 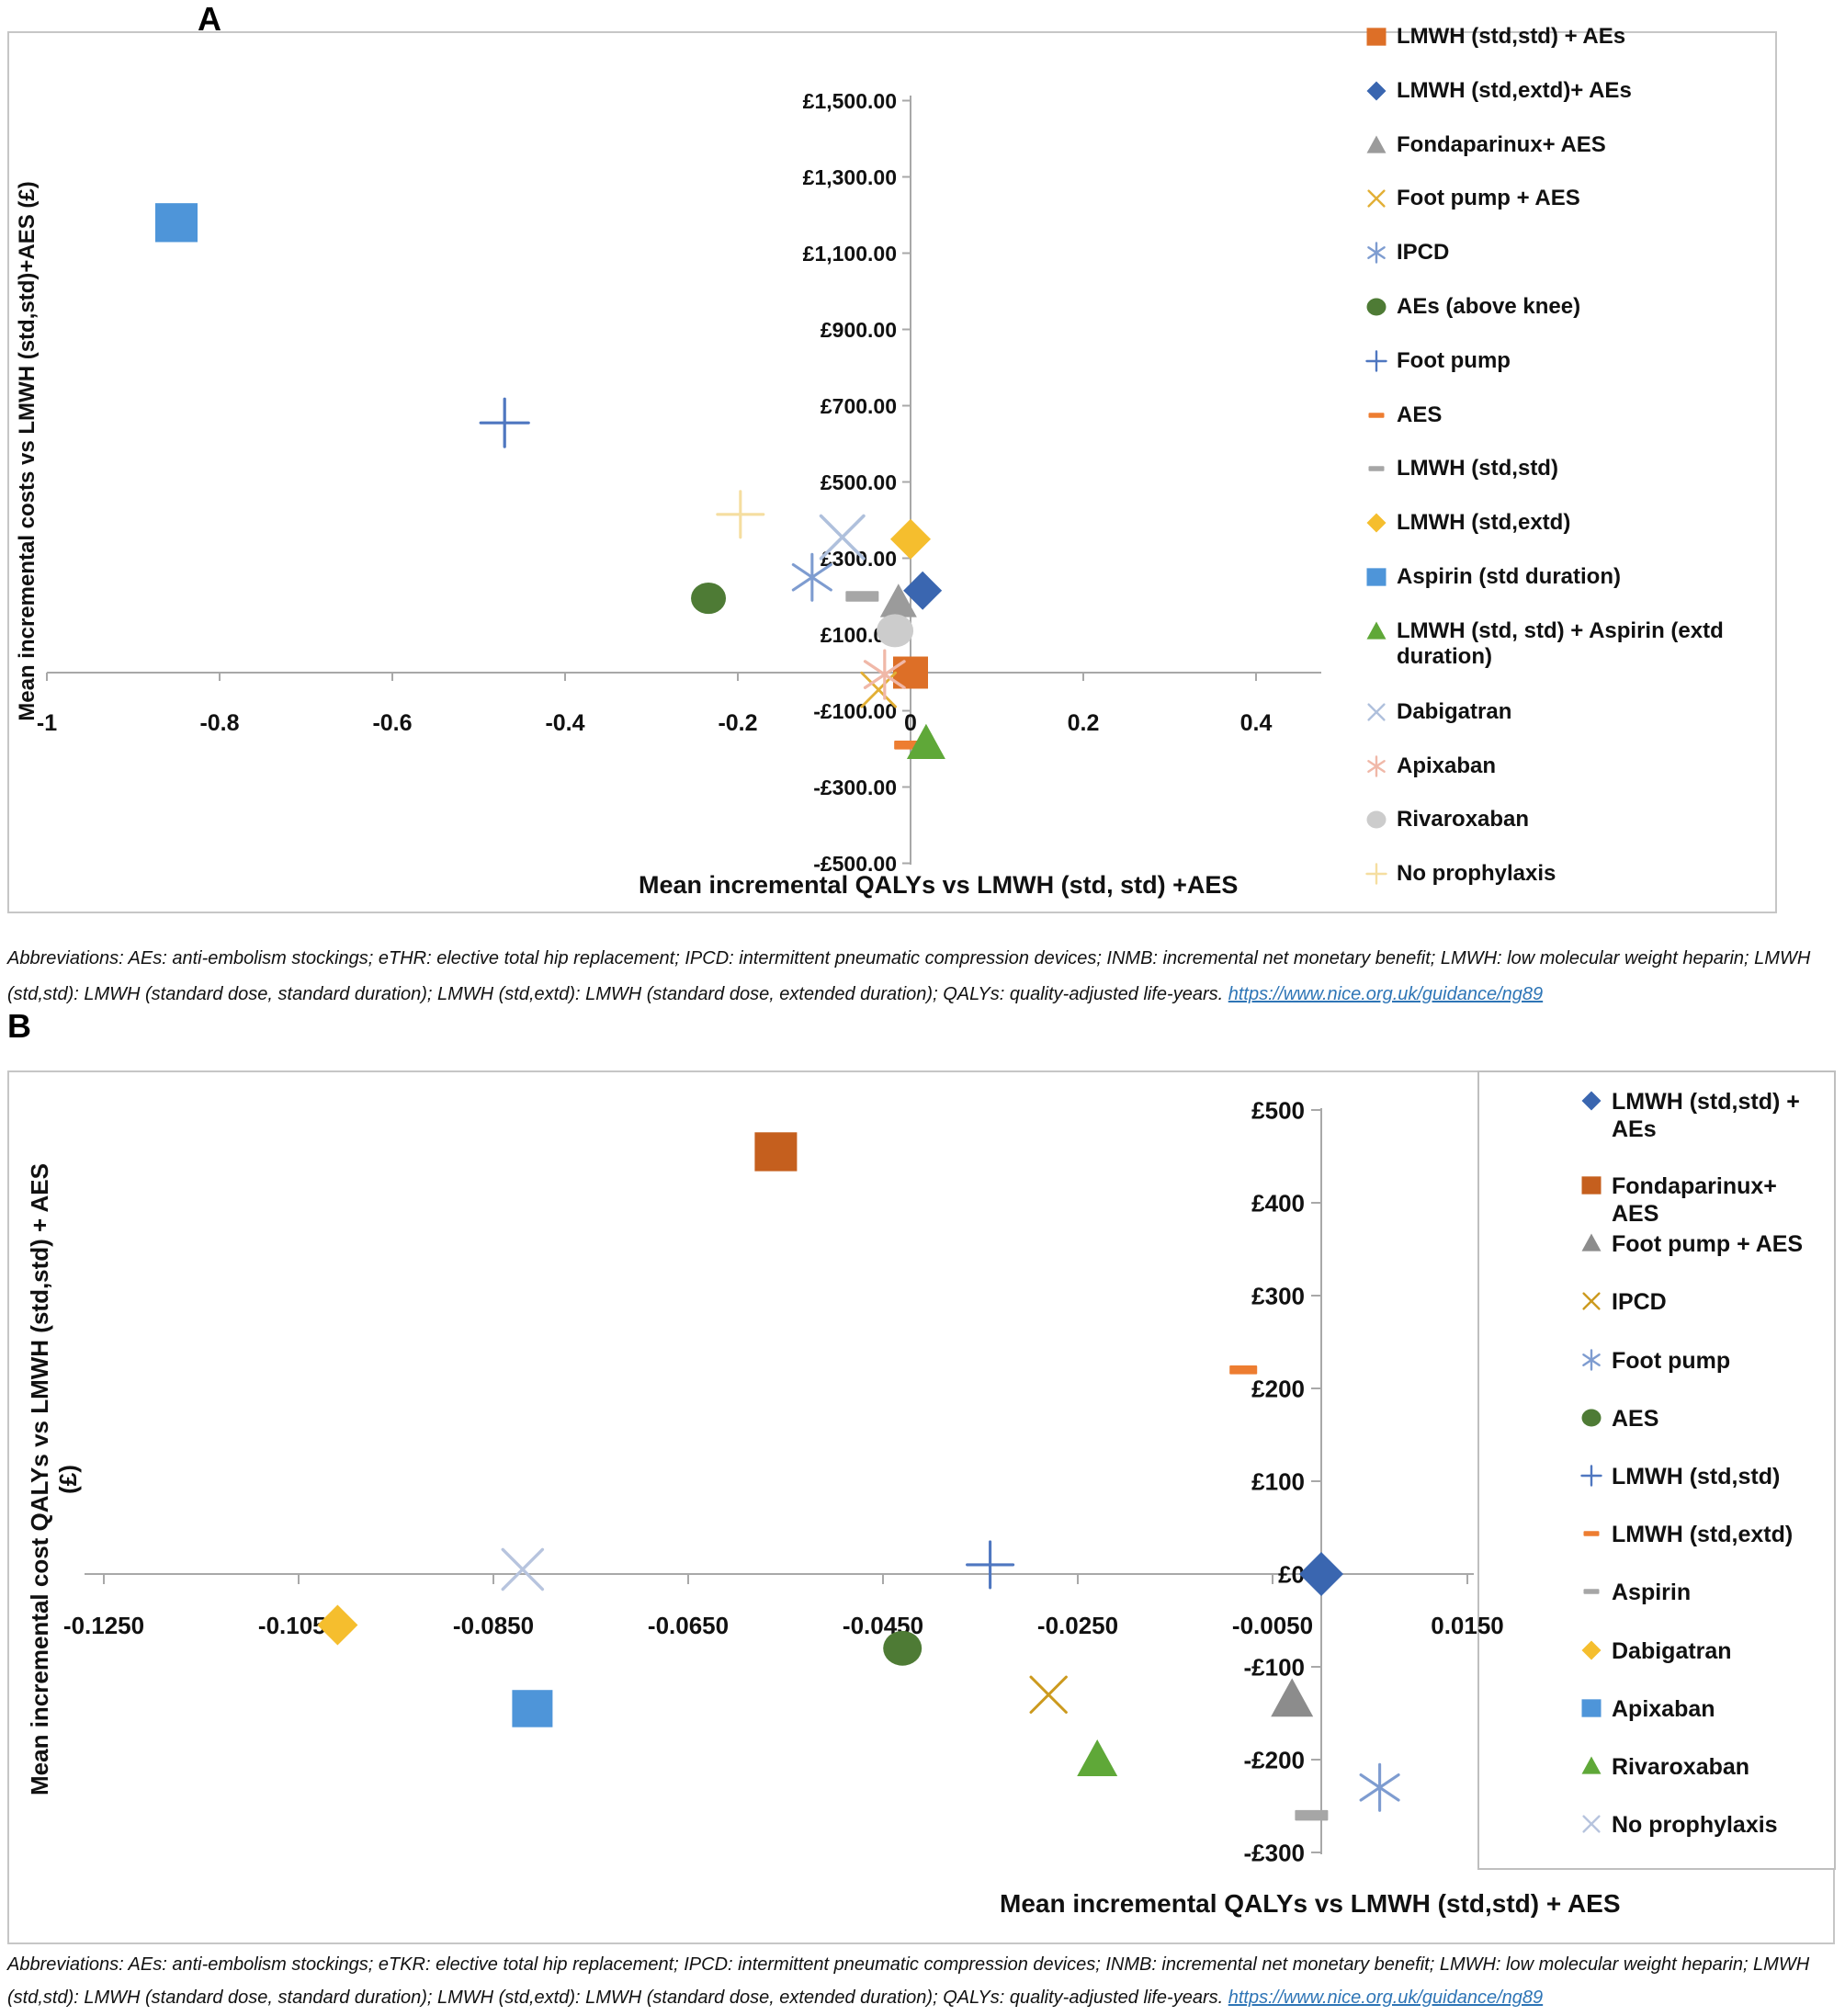 I want to click on legend-marker-fondaparinux-aes, so click(x=1591, y=1185).